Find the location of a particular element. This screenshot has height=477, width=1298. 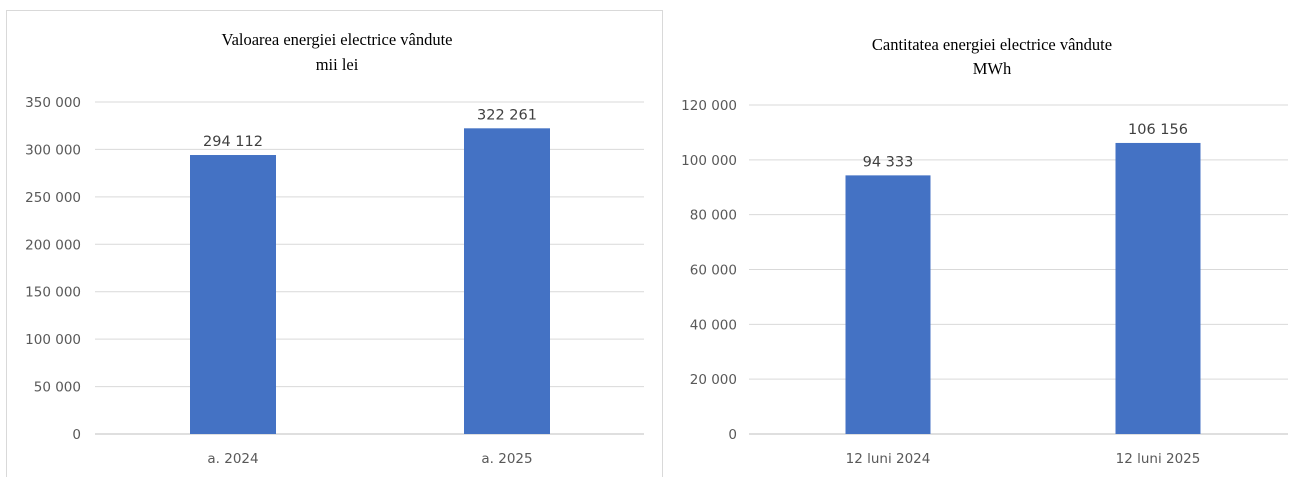

y-tick-label: 350 000 is located at coordinates (53, 103).